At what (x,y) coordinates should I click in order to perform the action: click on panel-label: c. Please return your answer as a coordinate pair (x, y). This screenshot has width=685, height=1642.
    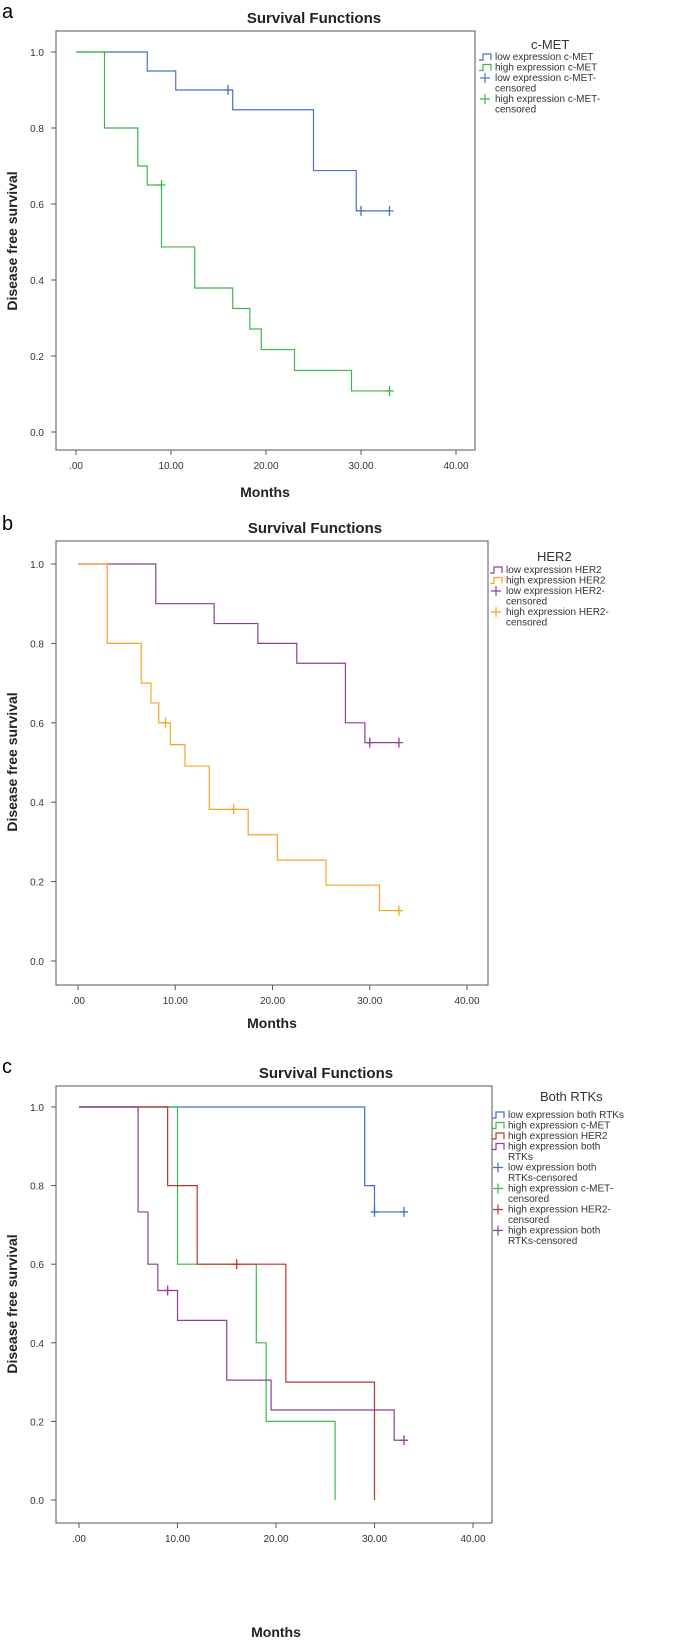
    Looking at the image, I should click on (7, 1067).